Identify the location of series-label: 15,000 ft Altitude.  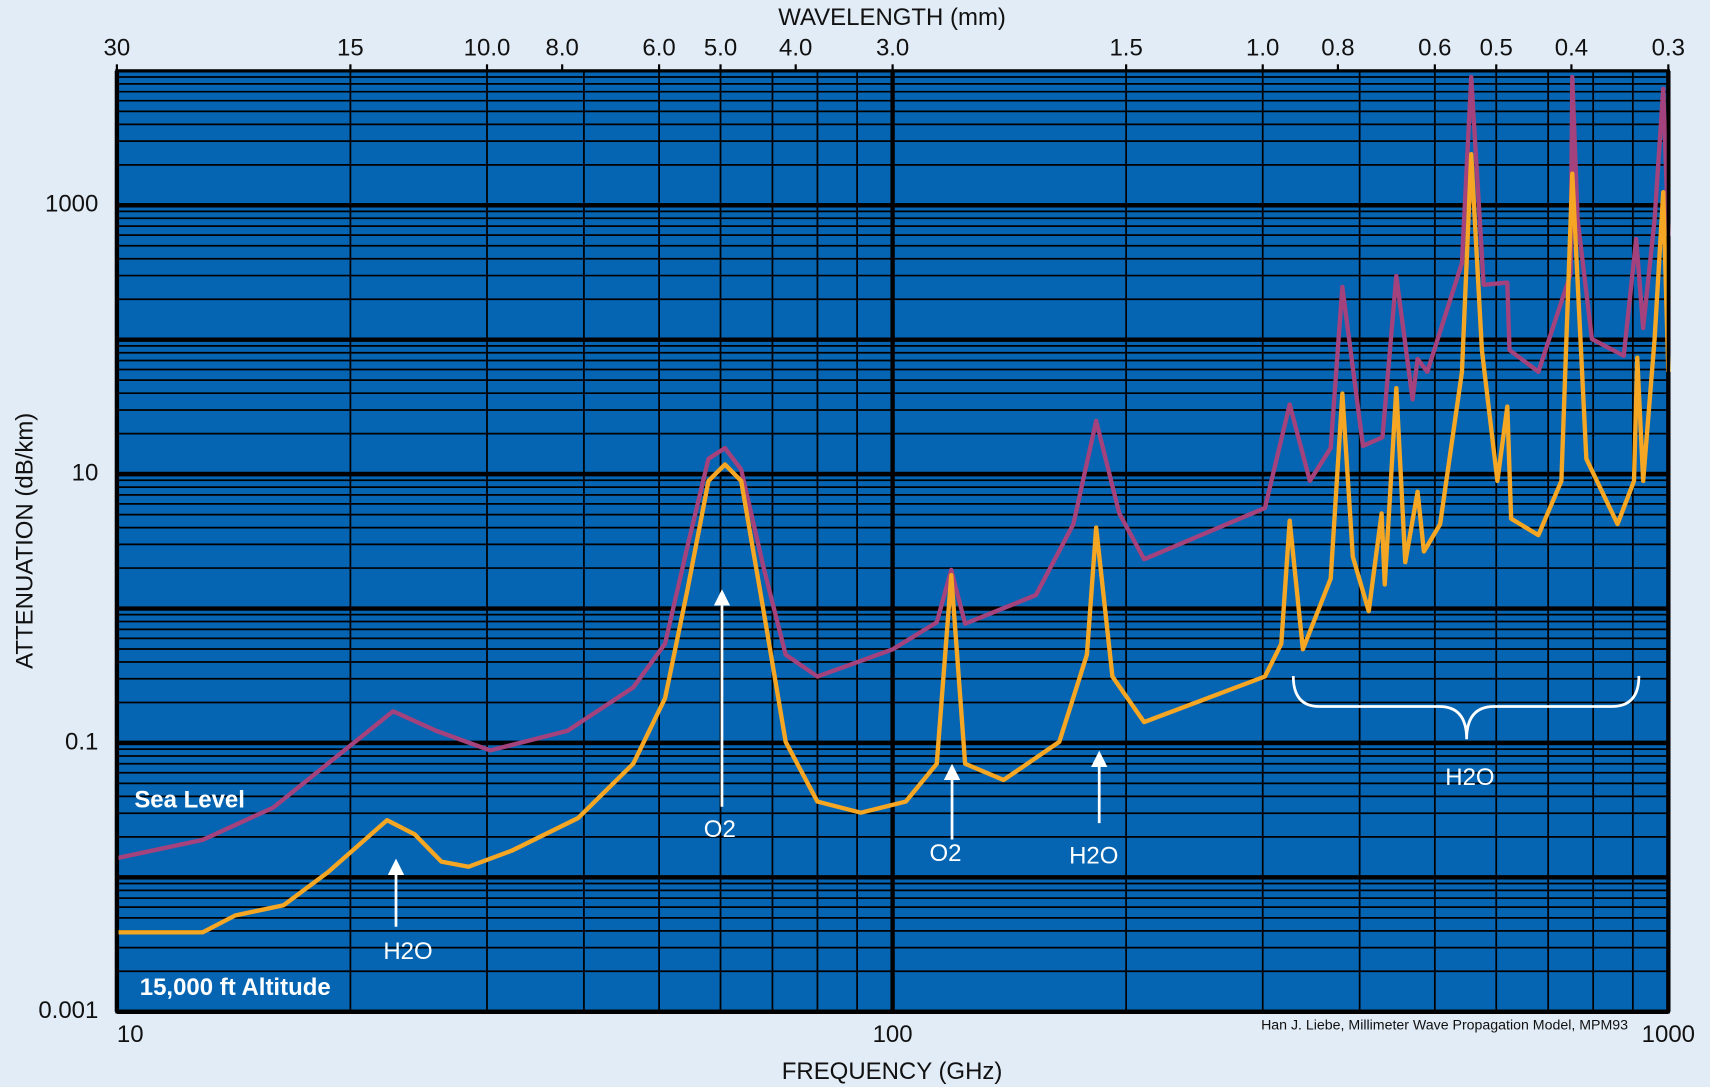
(235, 987).